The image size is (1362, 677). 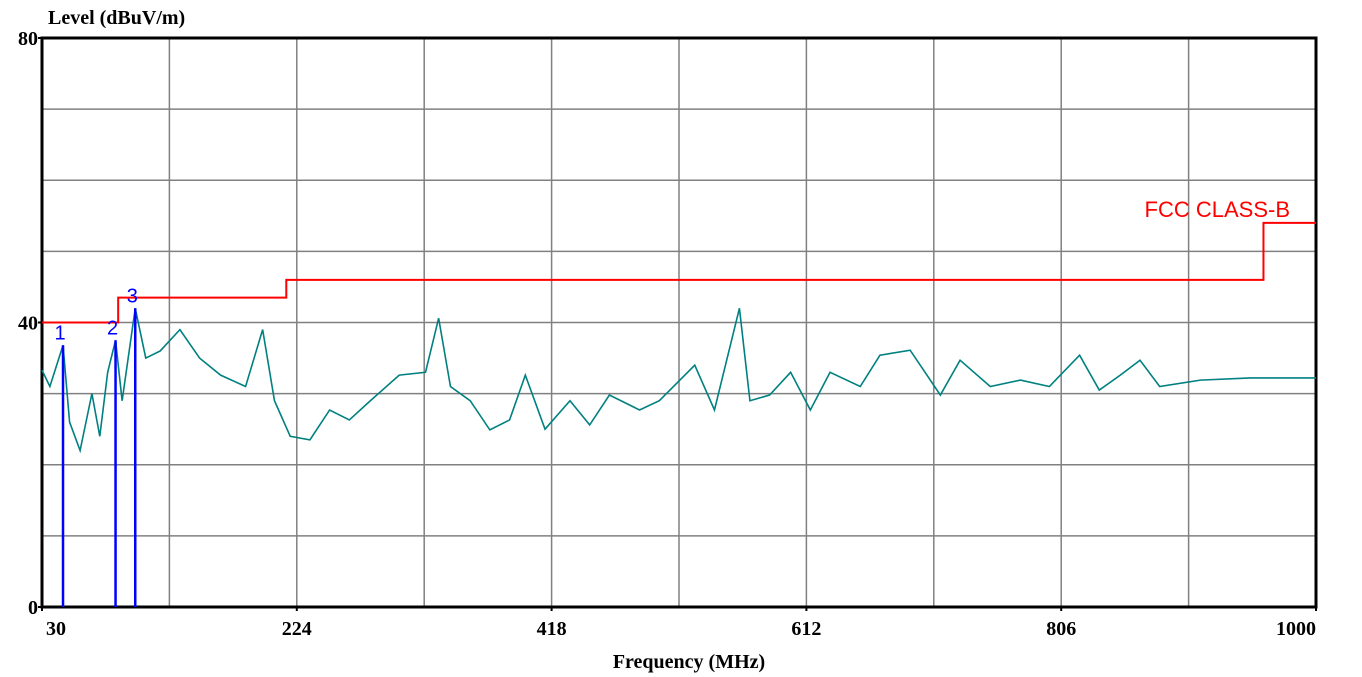 I want to click on x-axis-label: Frequency (MHz), so click(x=689, y=662).